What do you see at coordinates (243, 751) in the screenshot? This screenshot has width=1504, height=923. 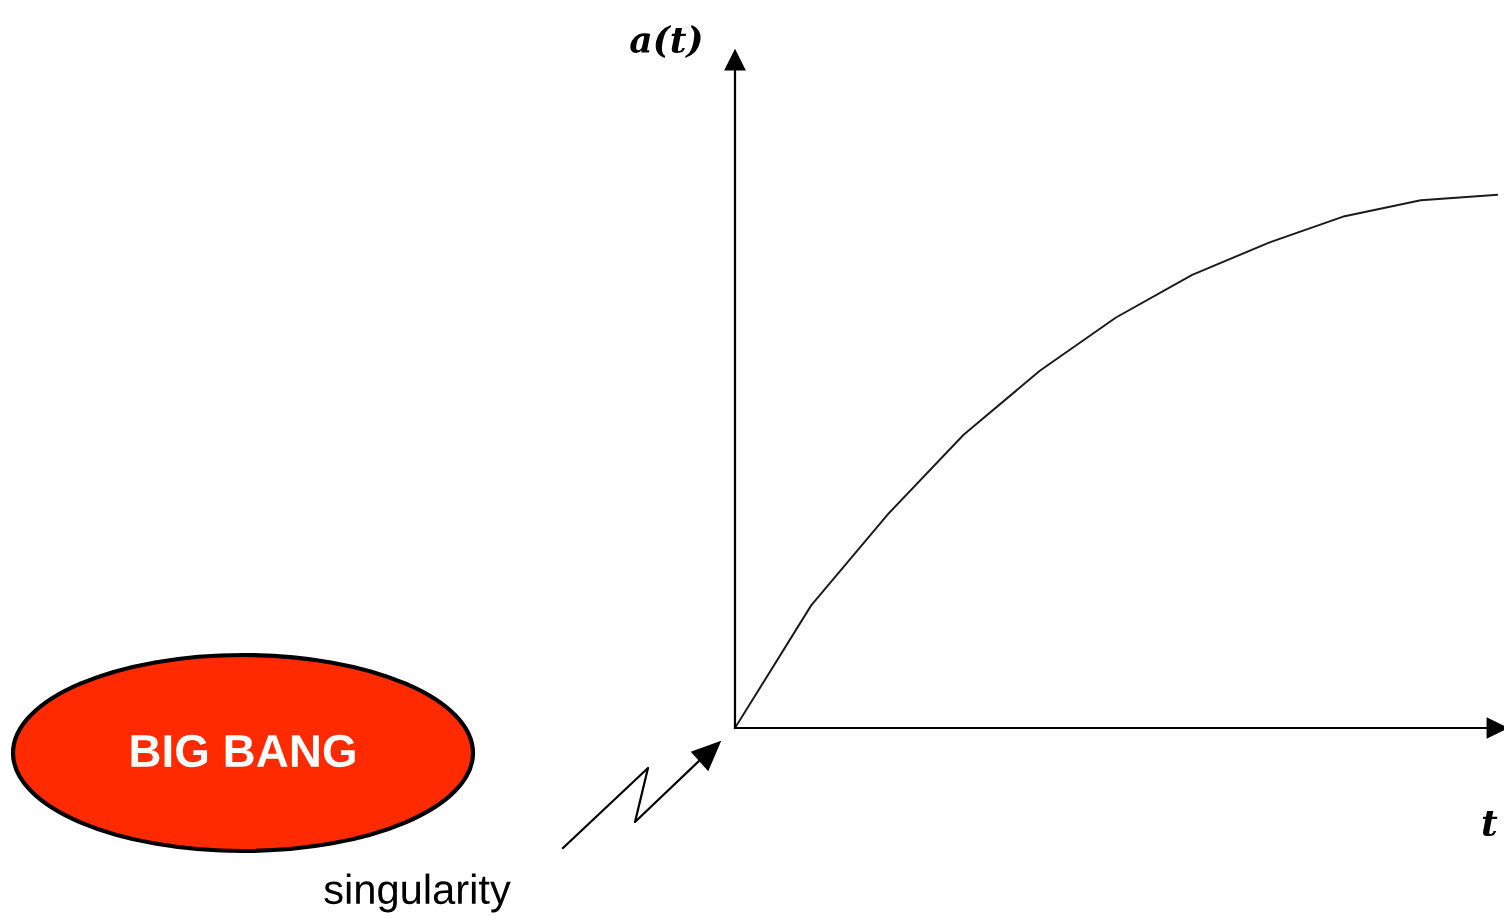 I see `text: BIG BANG` at bounding box center [243, 751].